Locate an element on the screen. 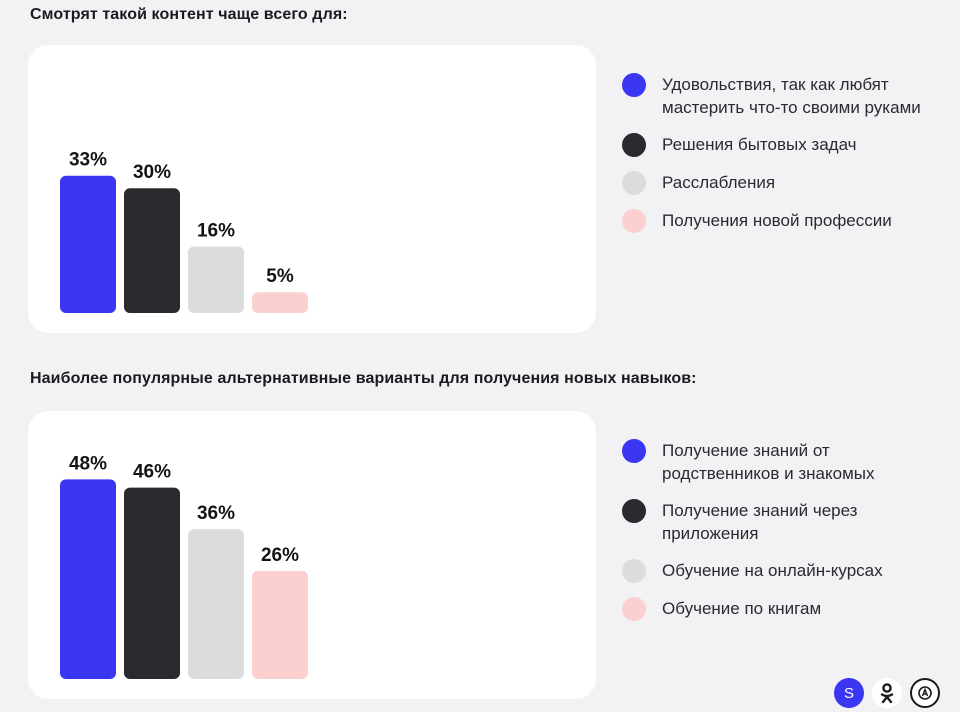 The image size is (960, 712). chart-1-bar-label-1: 33% is located at coordinates (88, 160).